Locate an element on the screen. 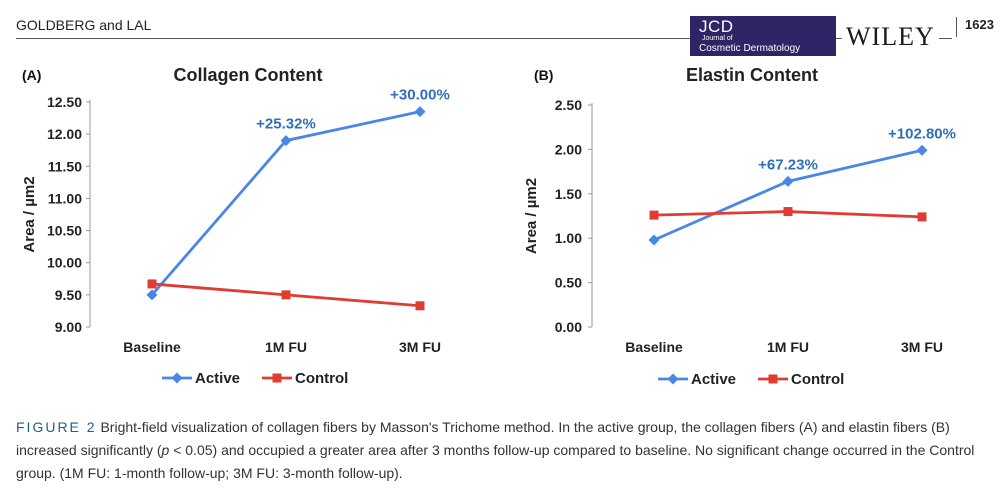 The image size is (1004, 500). journal-name: Cosmetic Dermatology is located at coordinates (750, 48).